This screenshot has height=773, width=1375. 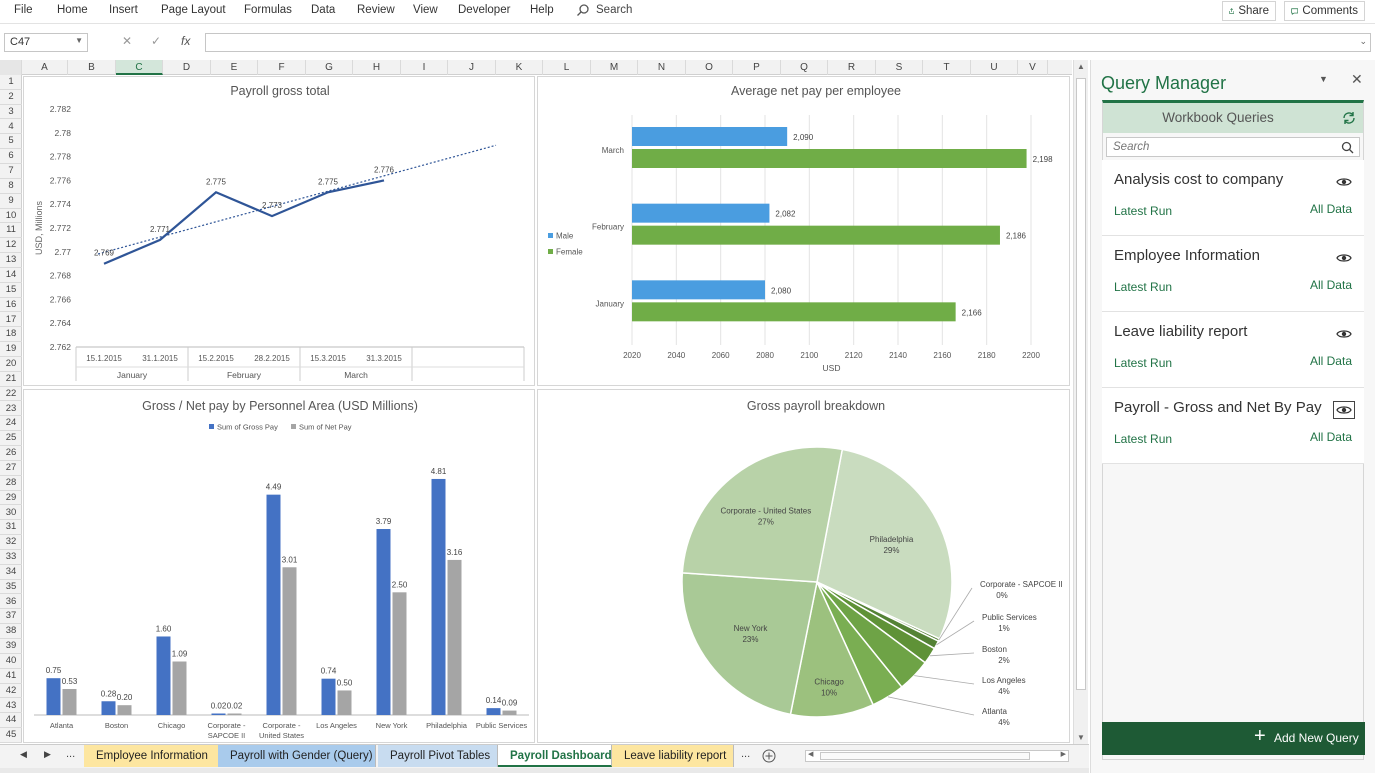 What do you see at coordinates (1218, 407) in the screenshot?
I see `query-name: Payroll - Gross and Net By Pay` at bounding box center [1218, 407].